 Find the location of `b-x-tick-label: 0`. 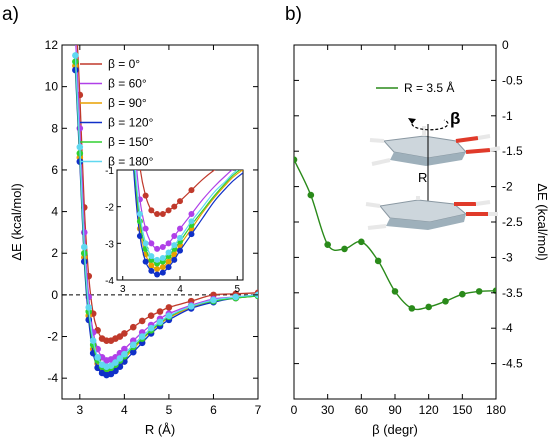

b-x-tick-label: 0 is located at coordinates (294, 410).